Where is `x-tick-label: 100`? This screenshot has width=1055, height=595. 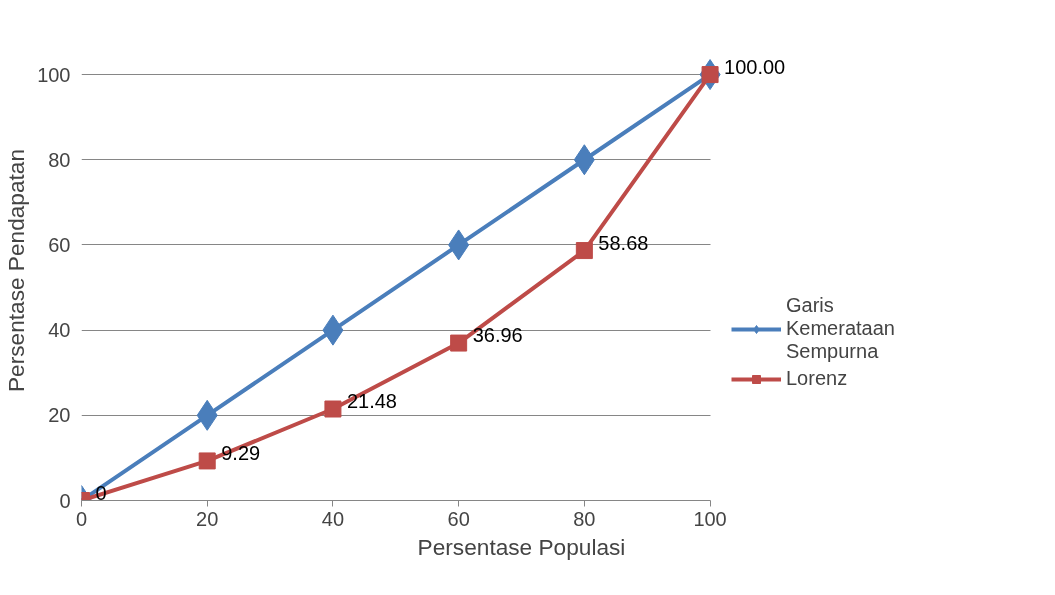 x-tick-label: 100 is located at coordinates (710, 518).